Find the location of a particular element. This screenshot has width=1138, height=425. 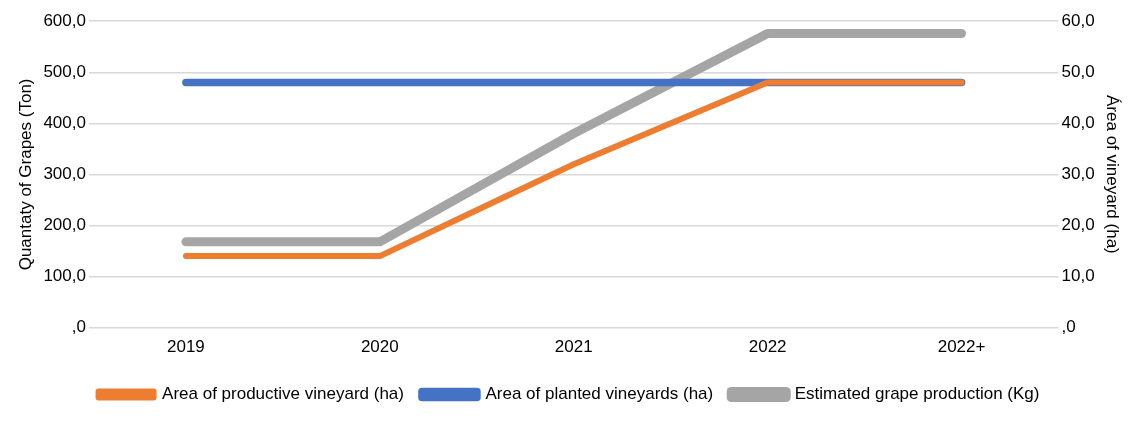

y2-tick-label: 20,0 is located at coordinates (1078, 225).